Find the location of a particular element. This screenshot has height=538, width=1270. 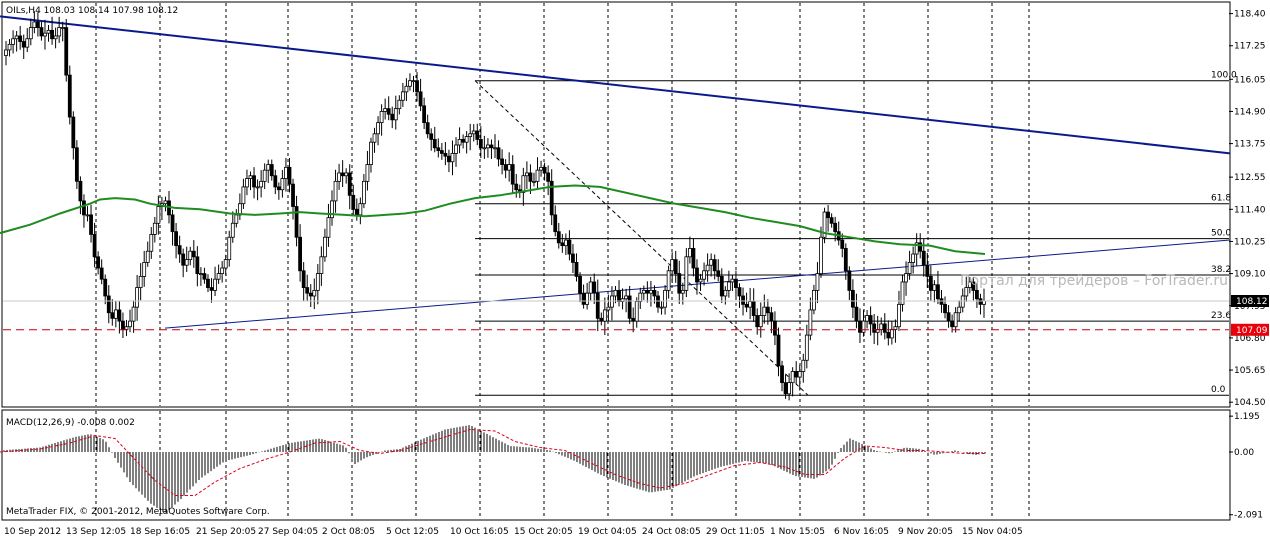

macd-y-tick-label: -2.091 is located at coordinates (1248, 516).